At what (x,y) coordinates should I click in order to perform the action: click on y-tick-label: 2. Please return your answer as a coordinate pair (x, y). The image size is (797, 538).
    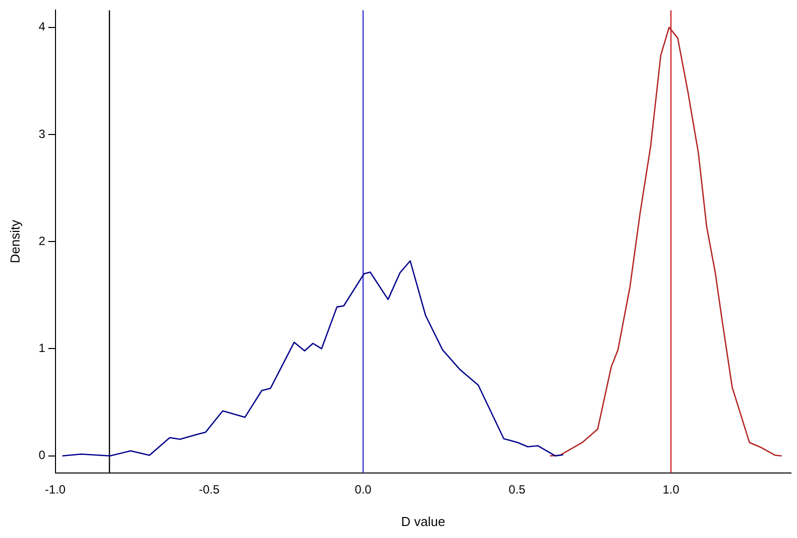
    Looking at the image, I should click on (42, 241).